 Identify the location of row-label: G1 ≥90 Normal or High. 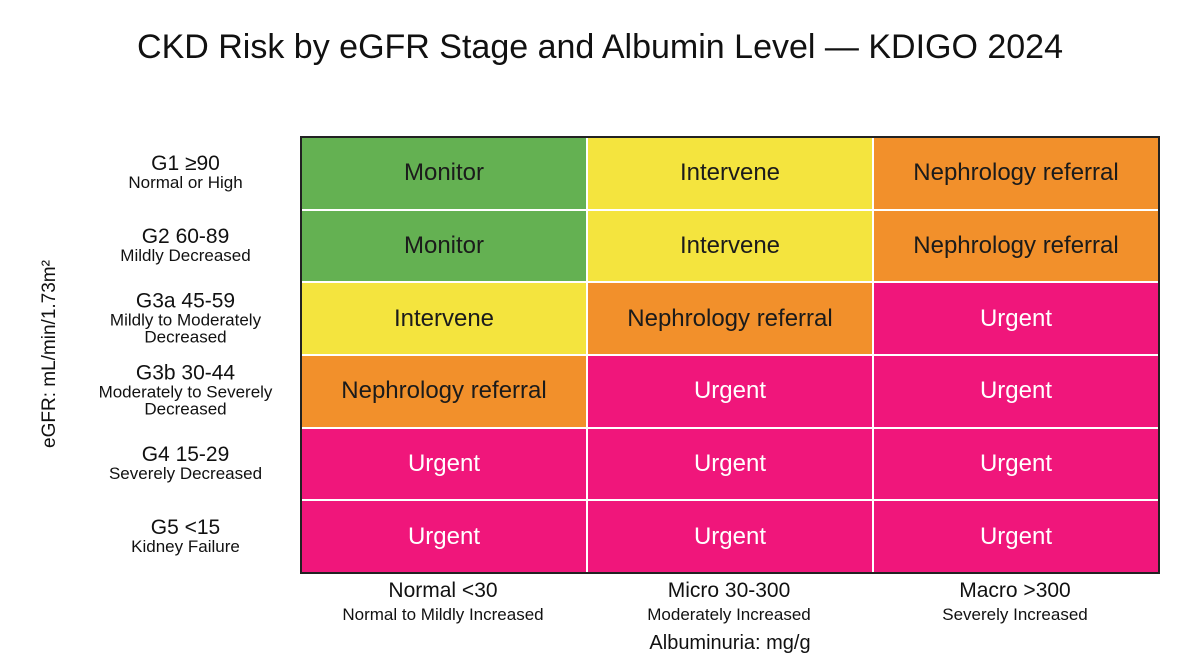
(185, 172).